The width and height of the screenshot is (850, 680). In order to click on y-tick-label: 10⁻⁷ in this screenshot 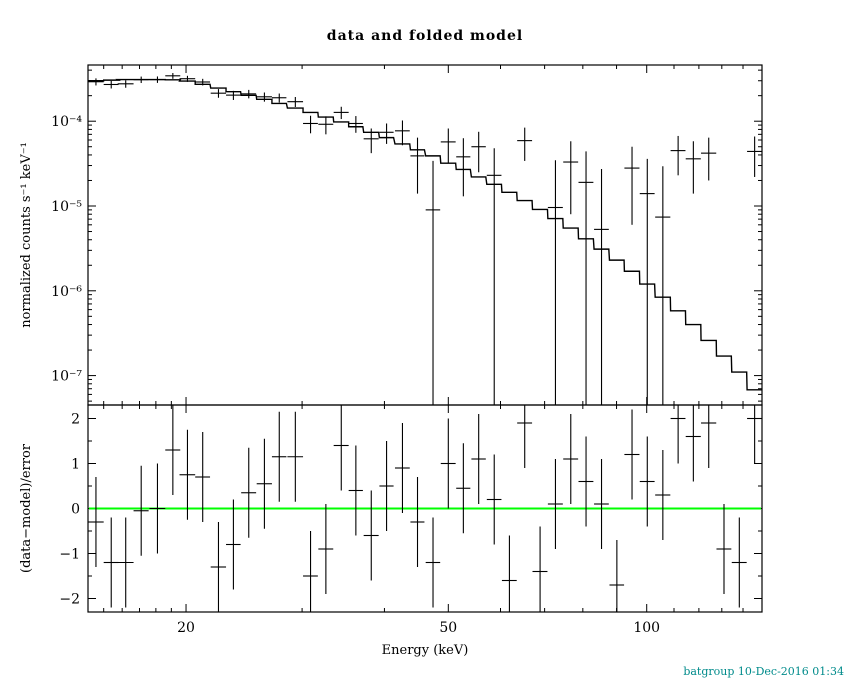, I will do `click(66, 377)`.